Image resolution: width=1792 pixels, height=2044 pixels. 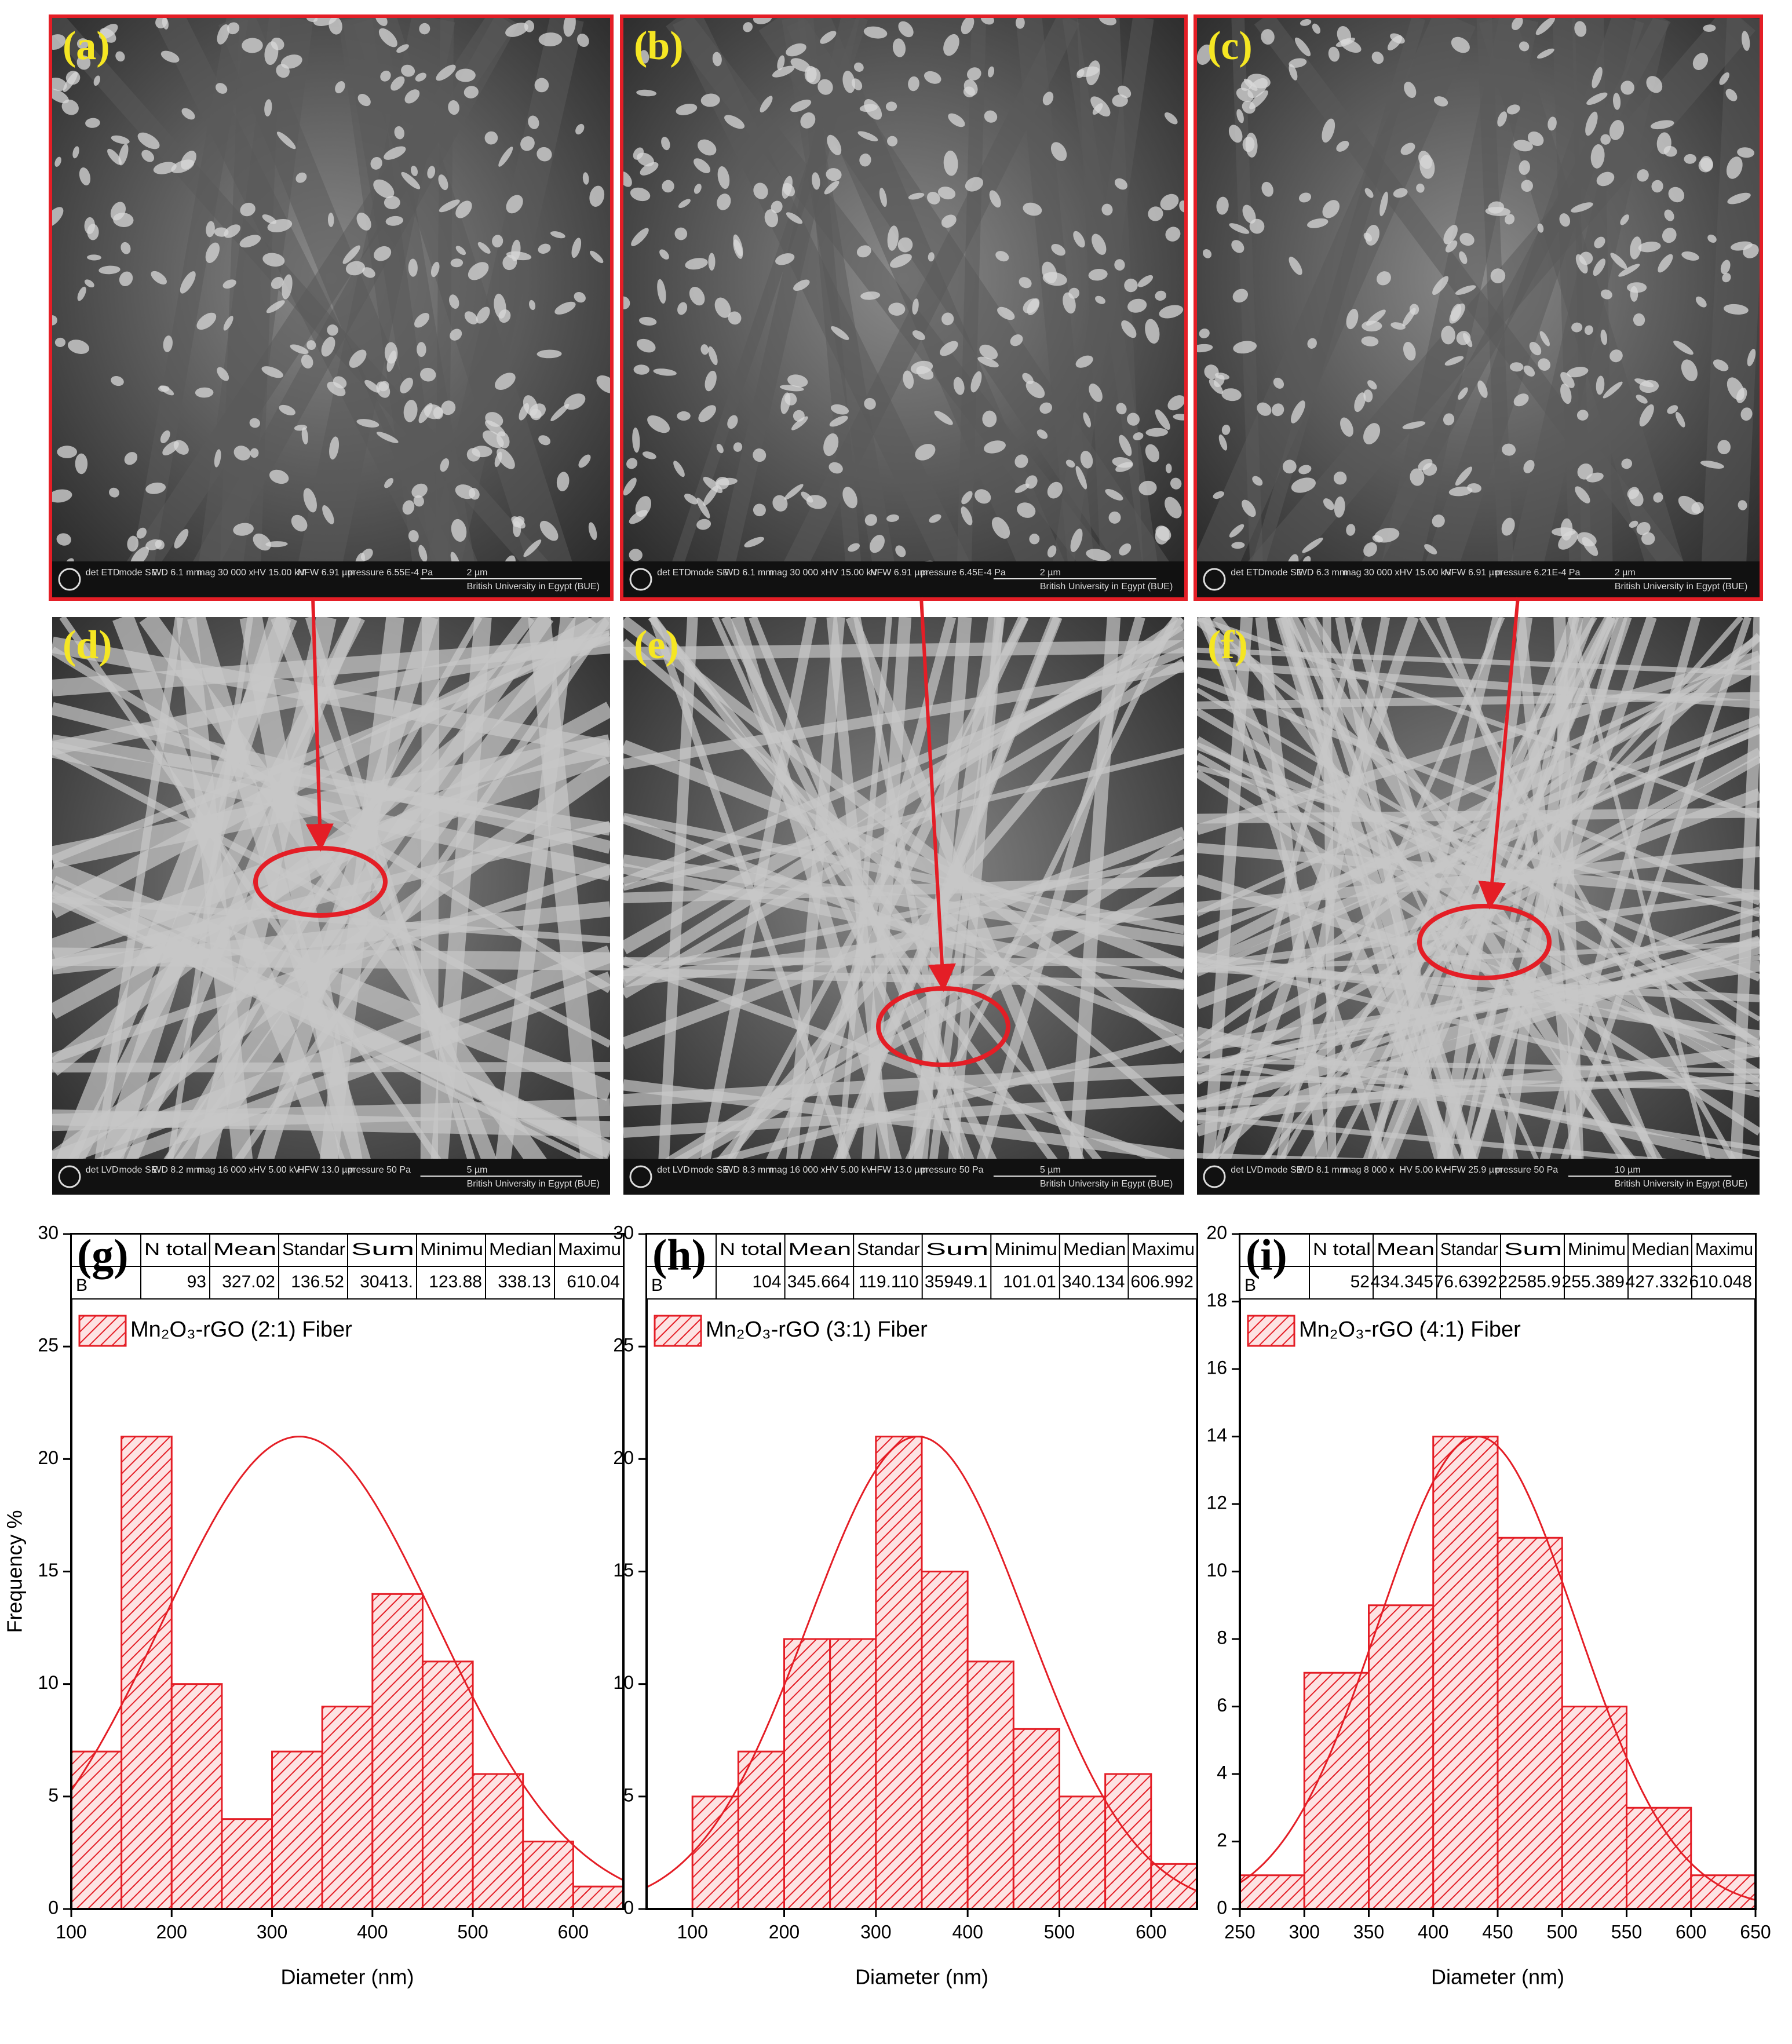 I want to click on table-cell: 119.110, so click(x=889, y=1282).